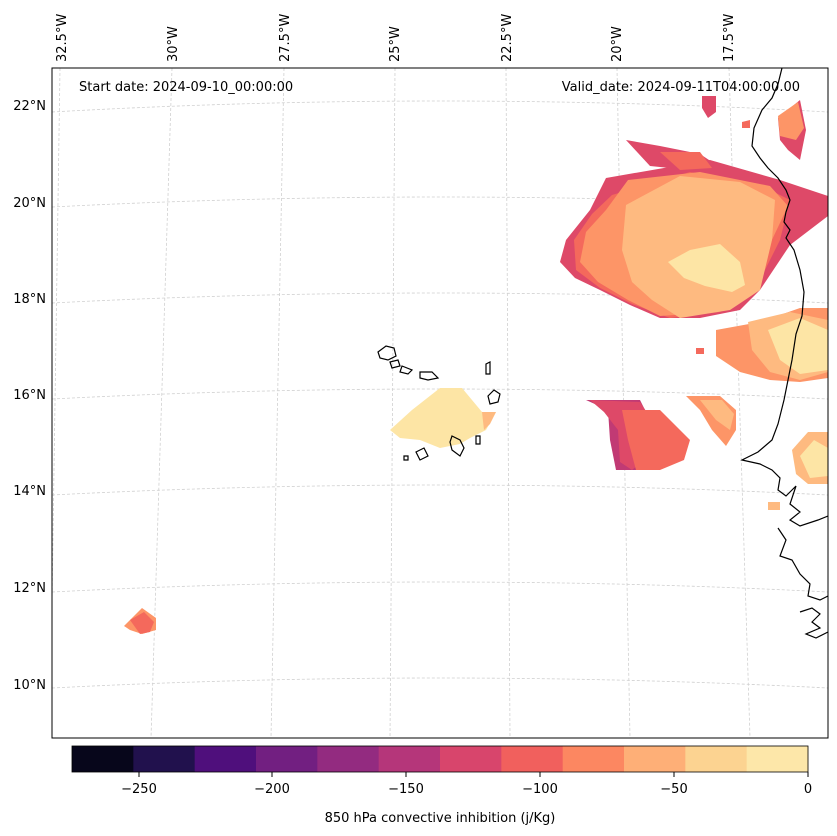 The height and width of the screenshot is (836, 837). What do you see at coordinates (173, 44) in the screenshot?
I see `lon-label: 30°W` at bounding box center [173, 44].